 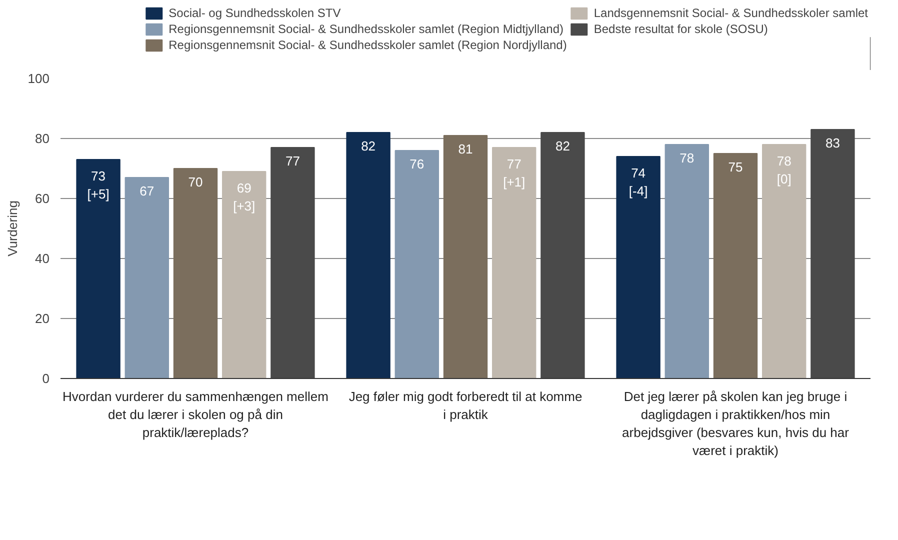 I want to click on data-label: 67, so click(x=147, y=191).